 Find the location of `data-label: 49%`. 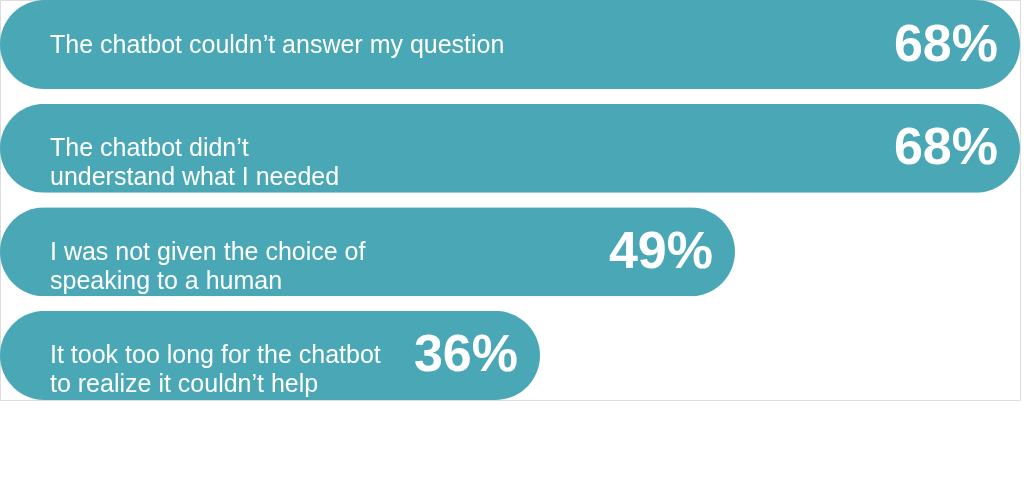

data-label: 49% is located at coordinates (660, 249).